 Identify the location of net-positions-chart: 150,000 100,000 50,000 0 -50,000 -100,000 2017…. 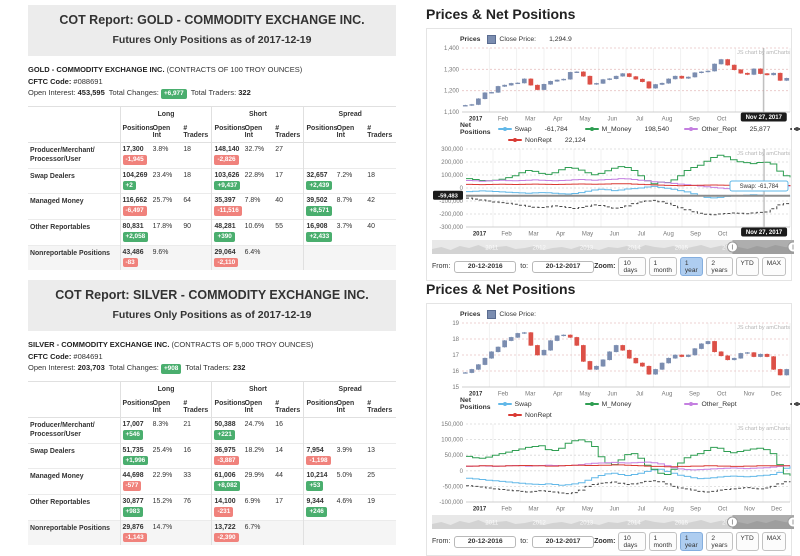
(613, 467).